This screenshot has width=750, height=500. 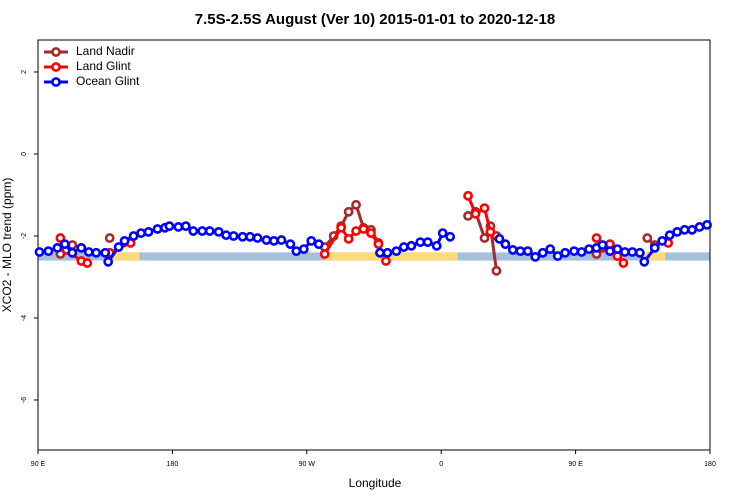 What do you see at coordinates (441, 464) in the screenshot?
I see `x-tick-label: 0` at bounding box center [441, 464].